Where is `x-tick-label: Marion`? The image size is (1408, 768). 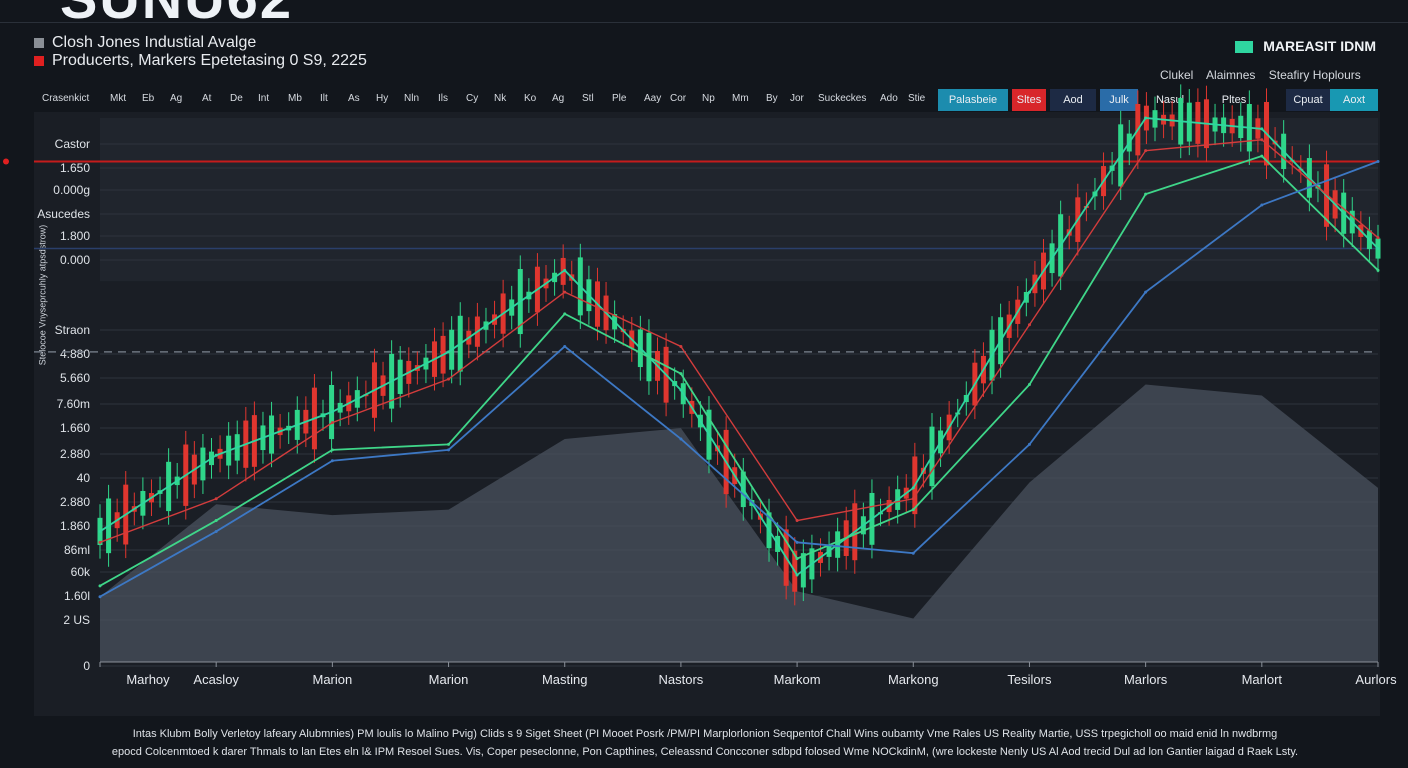 x-tick-label: Marion is located at coordinates (449, 679).